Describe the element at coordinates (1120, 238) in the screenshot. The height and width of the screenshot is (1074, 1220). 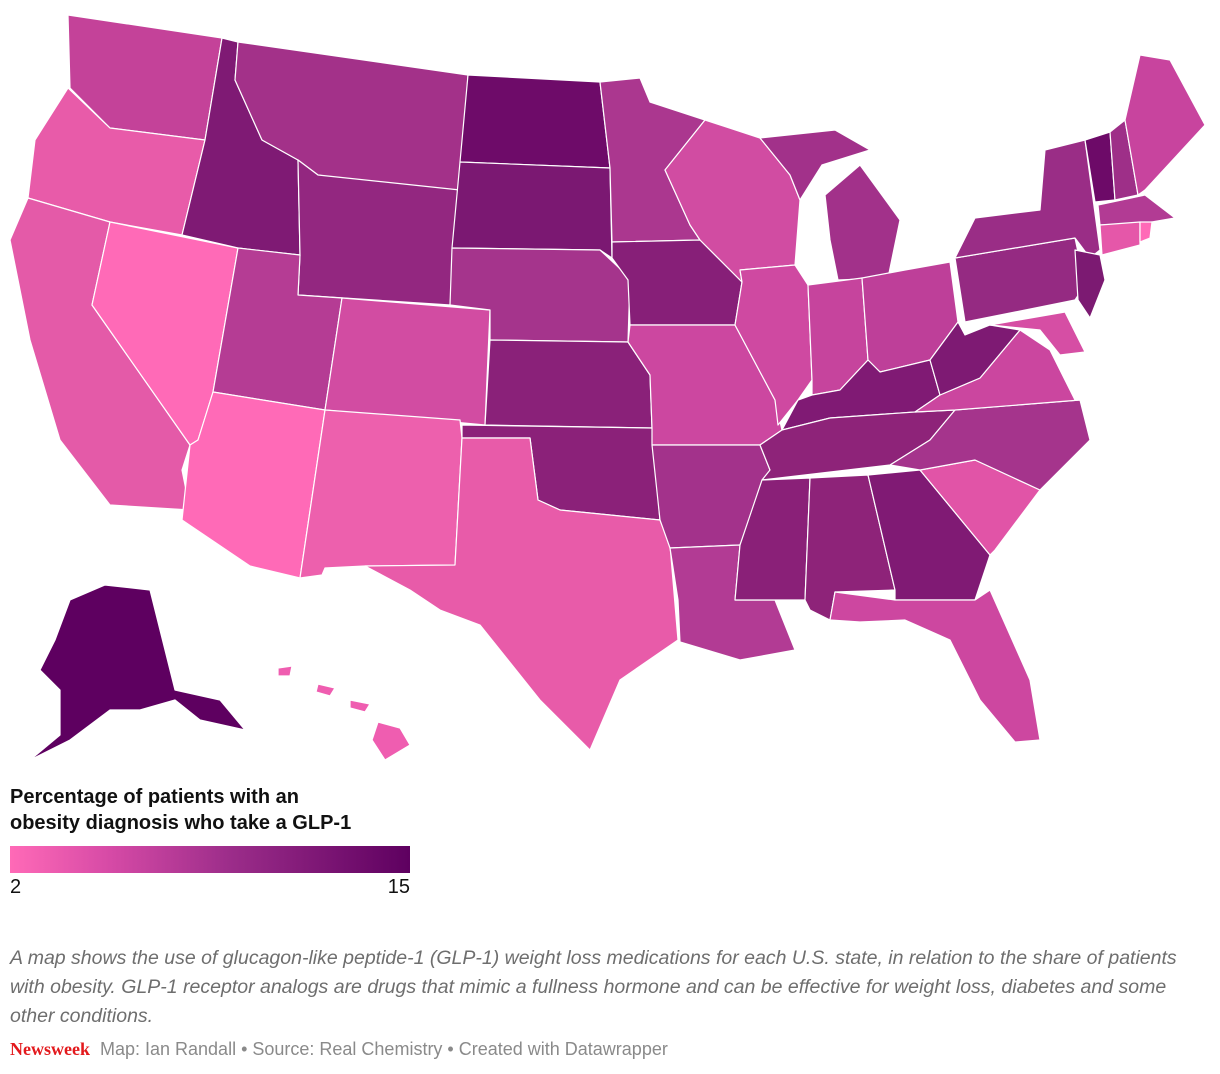
I see `state-connecticut` at that location.